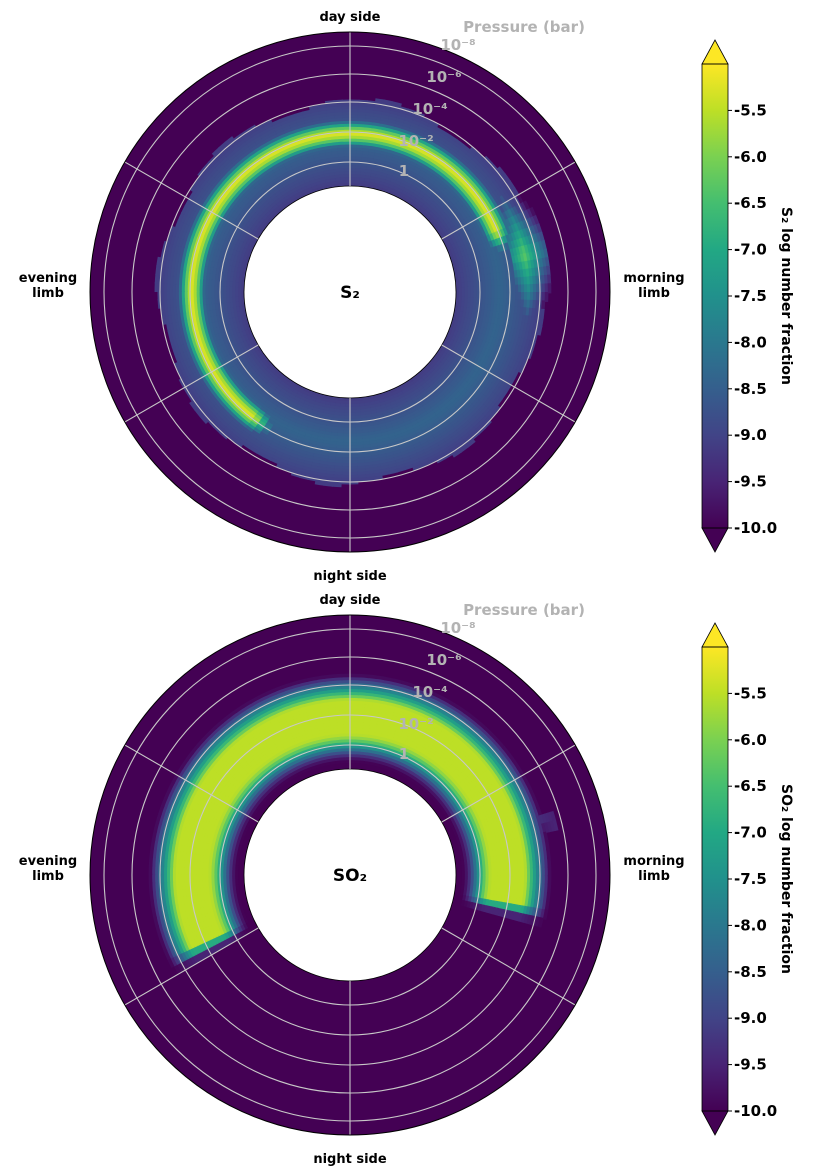  Describe the element at coordinates (715, 296) in the screenshot. I see `colorbar-gradient` at that location.